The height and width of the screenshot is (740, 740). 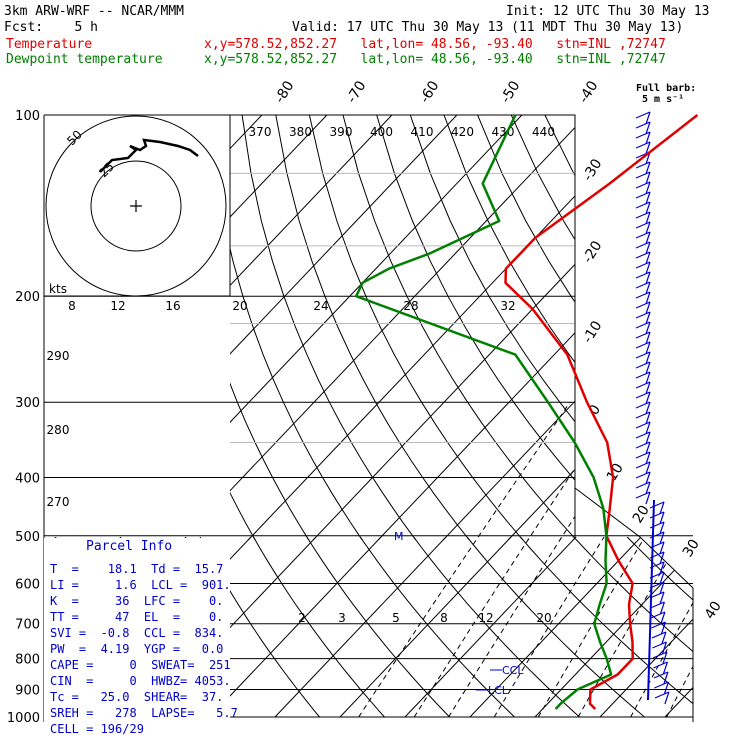 I want to click on parcel-row: CELL = 196/29, so click(x=97, y=729).